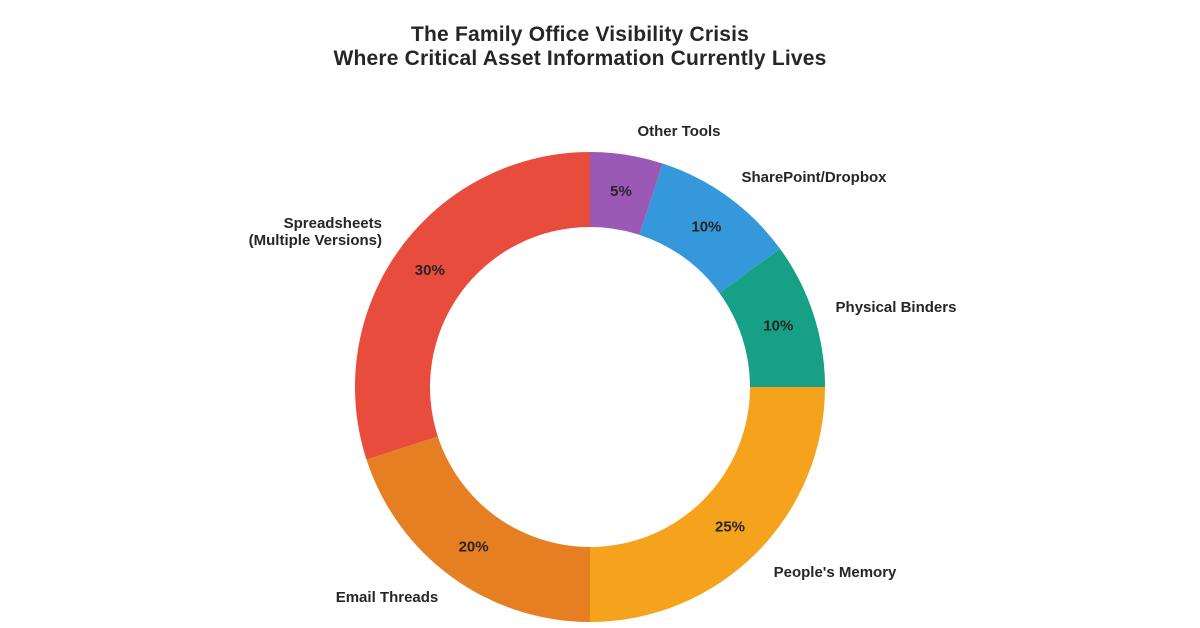  What do you see at coordinates (478, 529) in the screenshot?
I see `slice-email-threads` at bounding box center [478, 529].